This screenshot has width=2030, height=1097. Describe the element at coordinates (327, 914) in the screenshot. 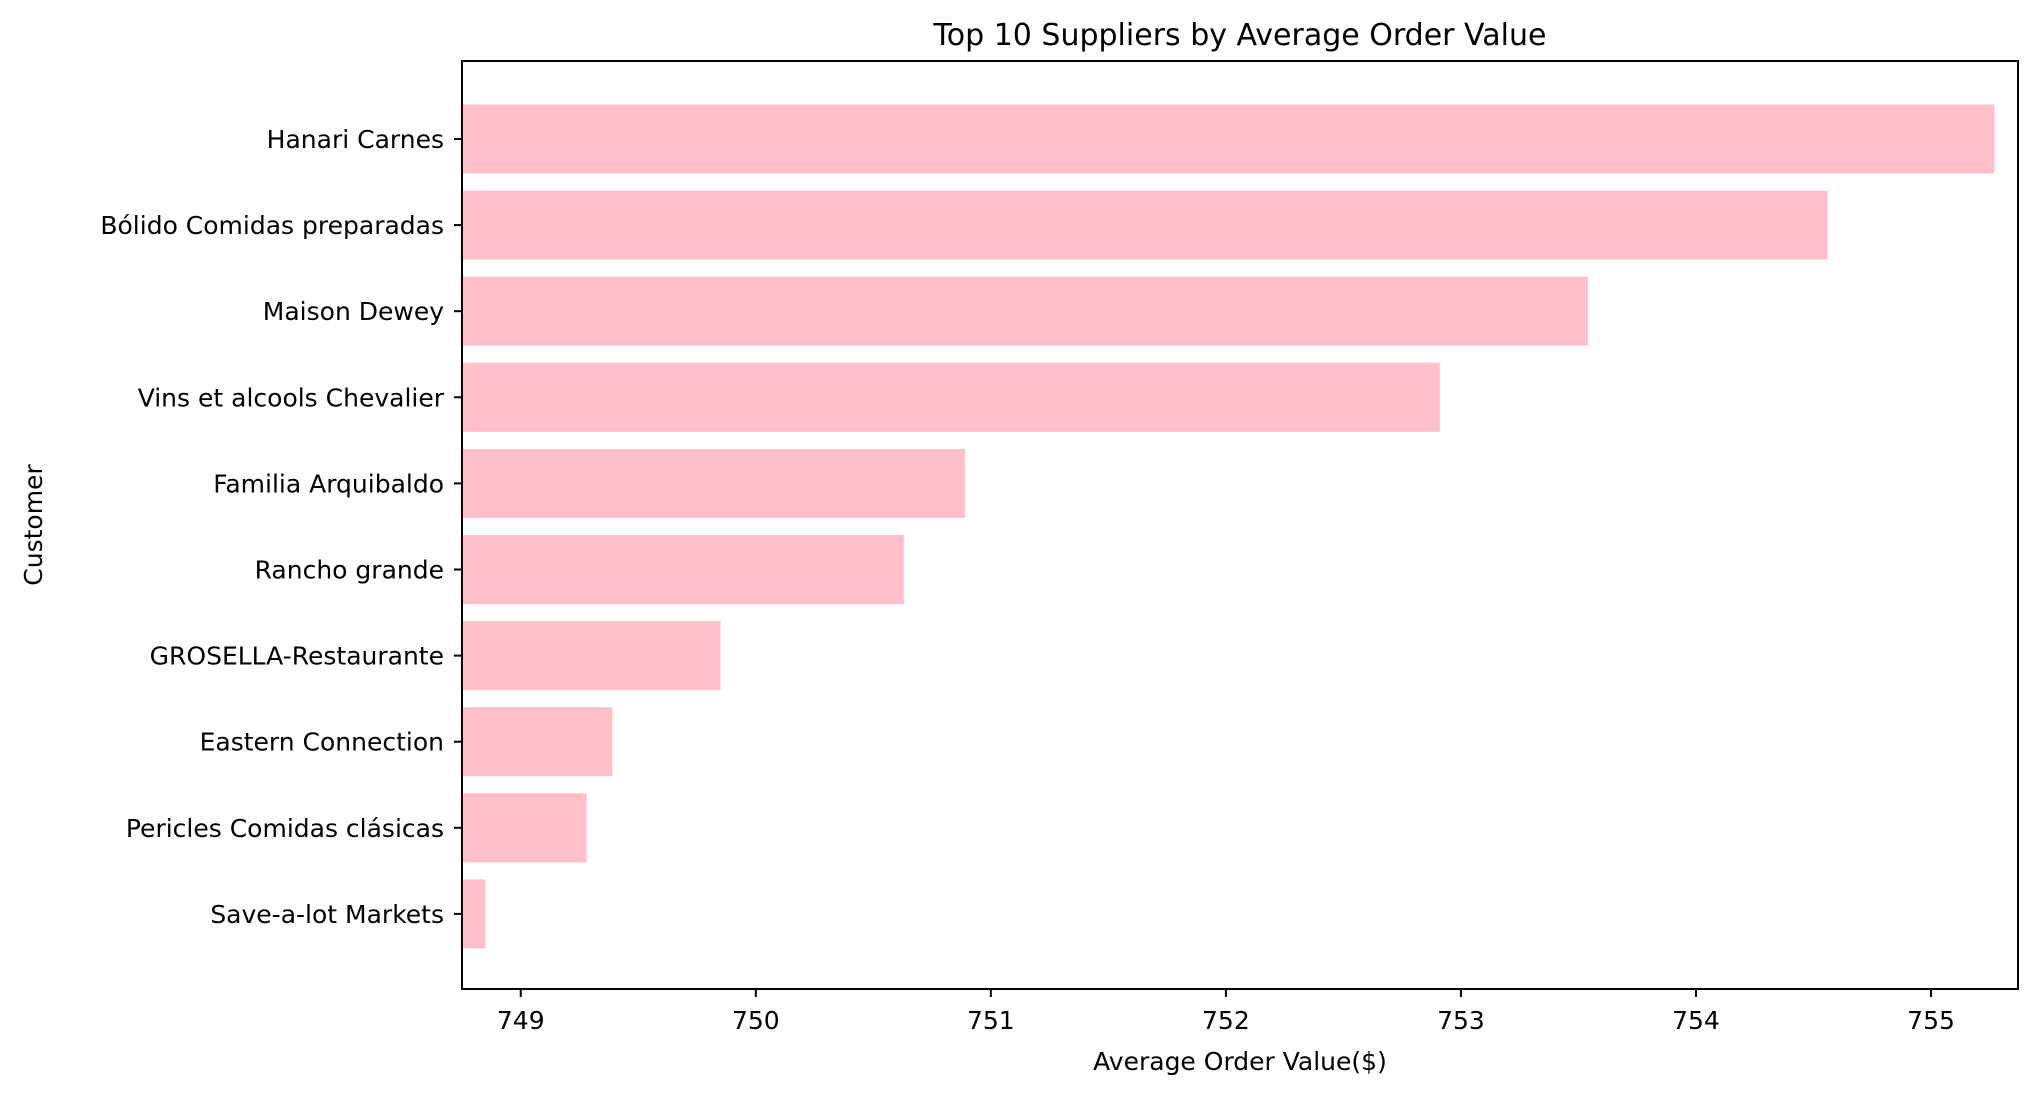

I see `y-tick-label: Save-a-lot Markets` at that location.